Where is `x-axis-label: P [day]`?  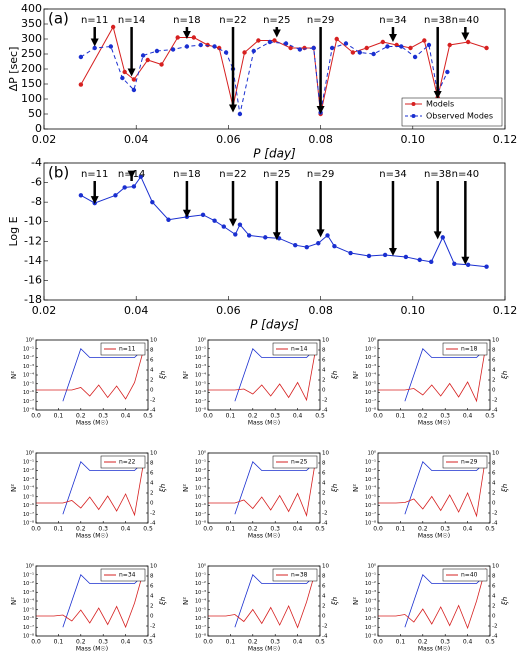
x-axis-label: P [day] is located at coordinates (274, 154).